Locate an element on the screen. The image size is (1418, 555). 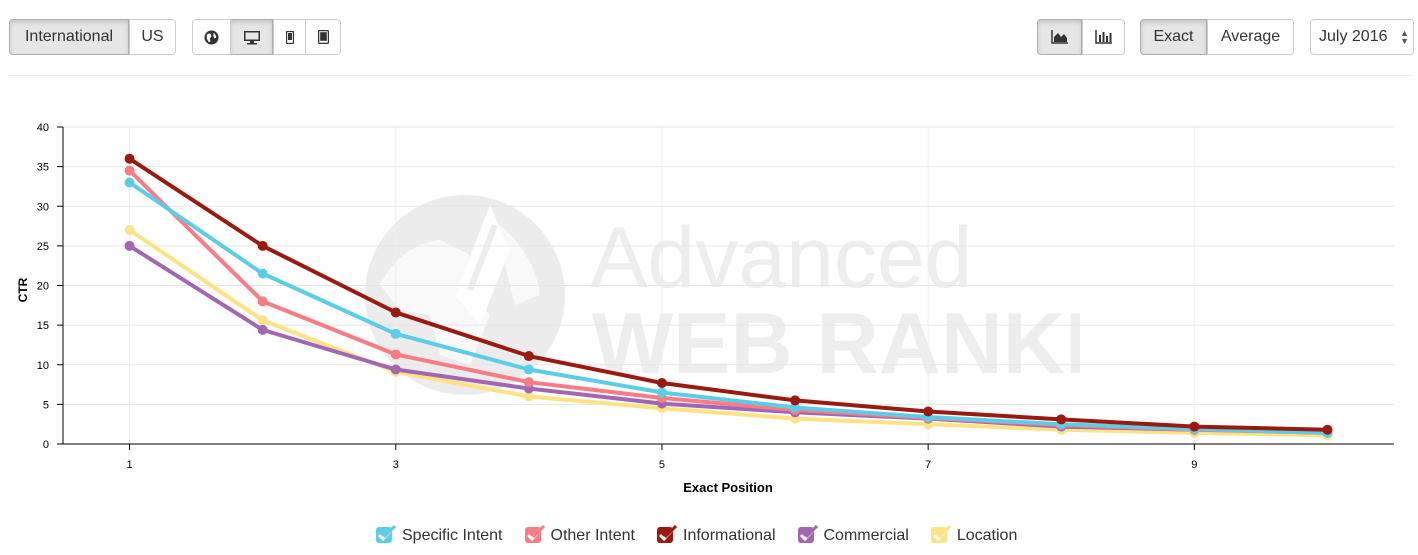
legend-item: Commercial is located at coordinates (853, 535).